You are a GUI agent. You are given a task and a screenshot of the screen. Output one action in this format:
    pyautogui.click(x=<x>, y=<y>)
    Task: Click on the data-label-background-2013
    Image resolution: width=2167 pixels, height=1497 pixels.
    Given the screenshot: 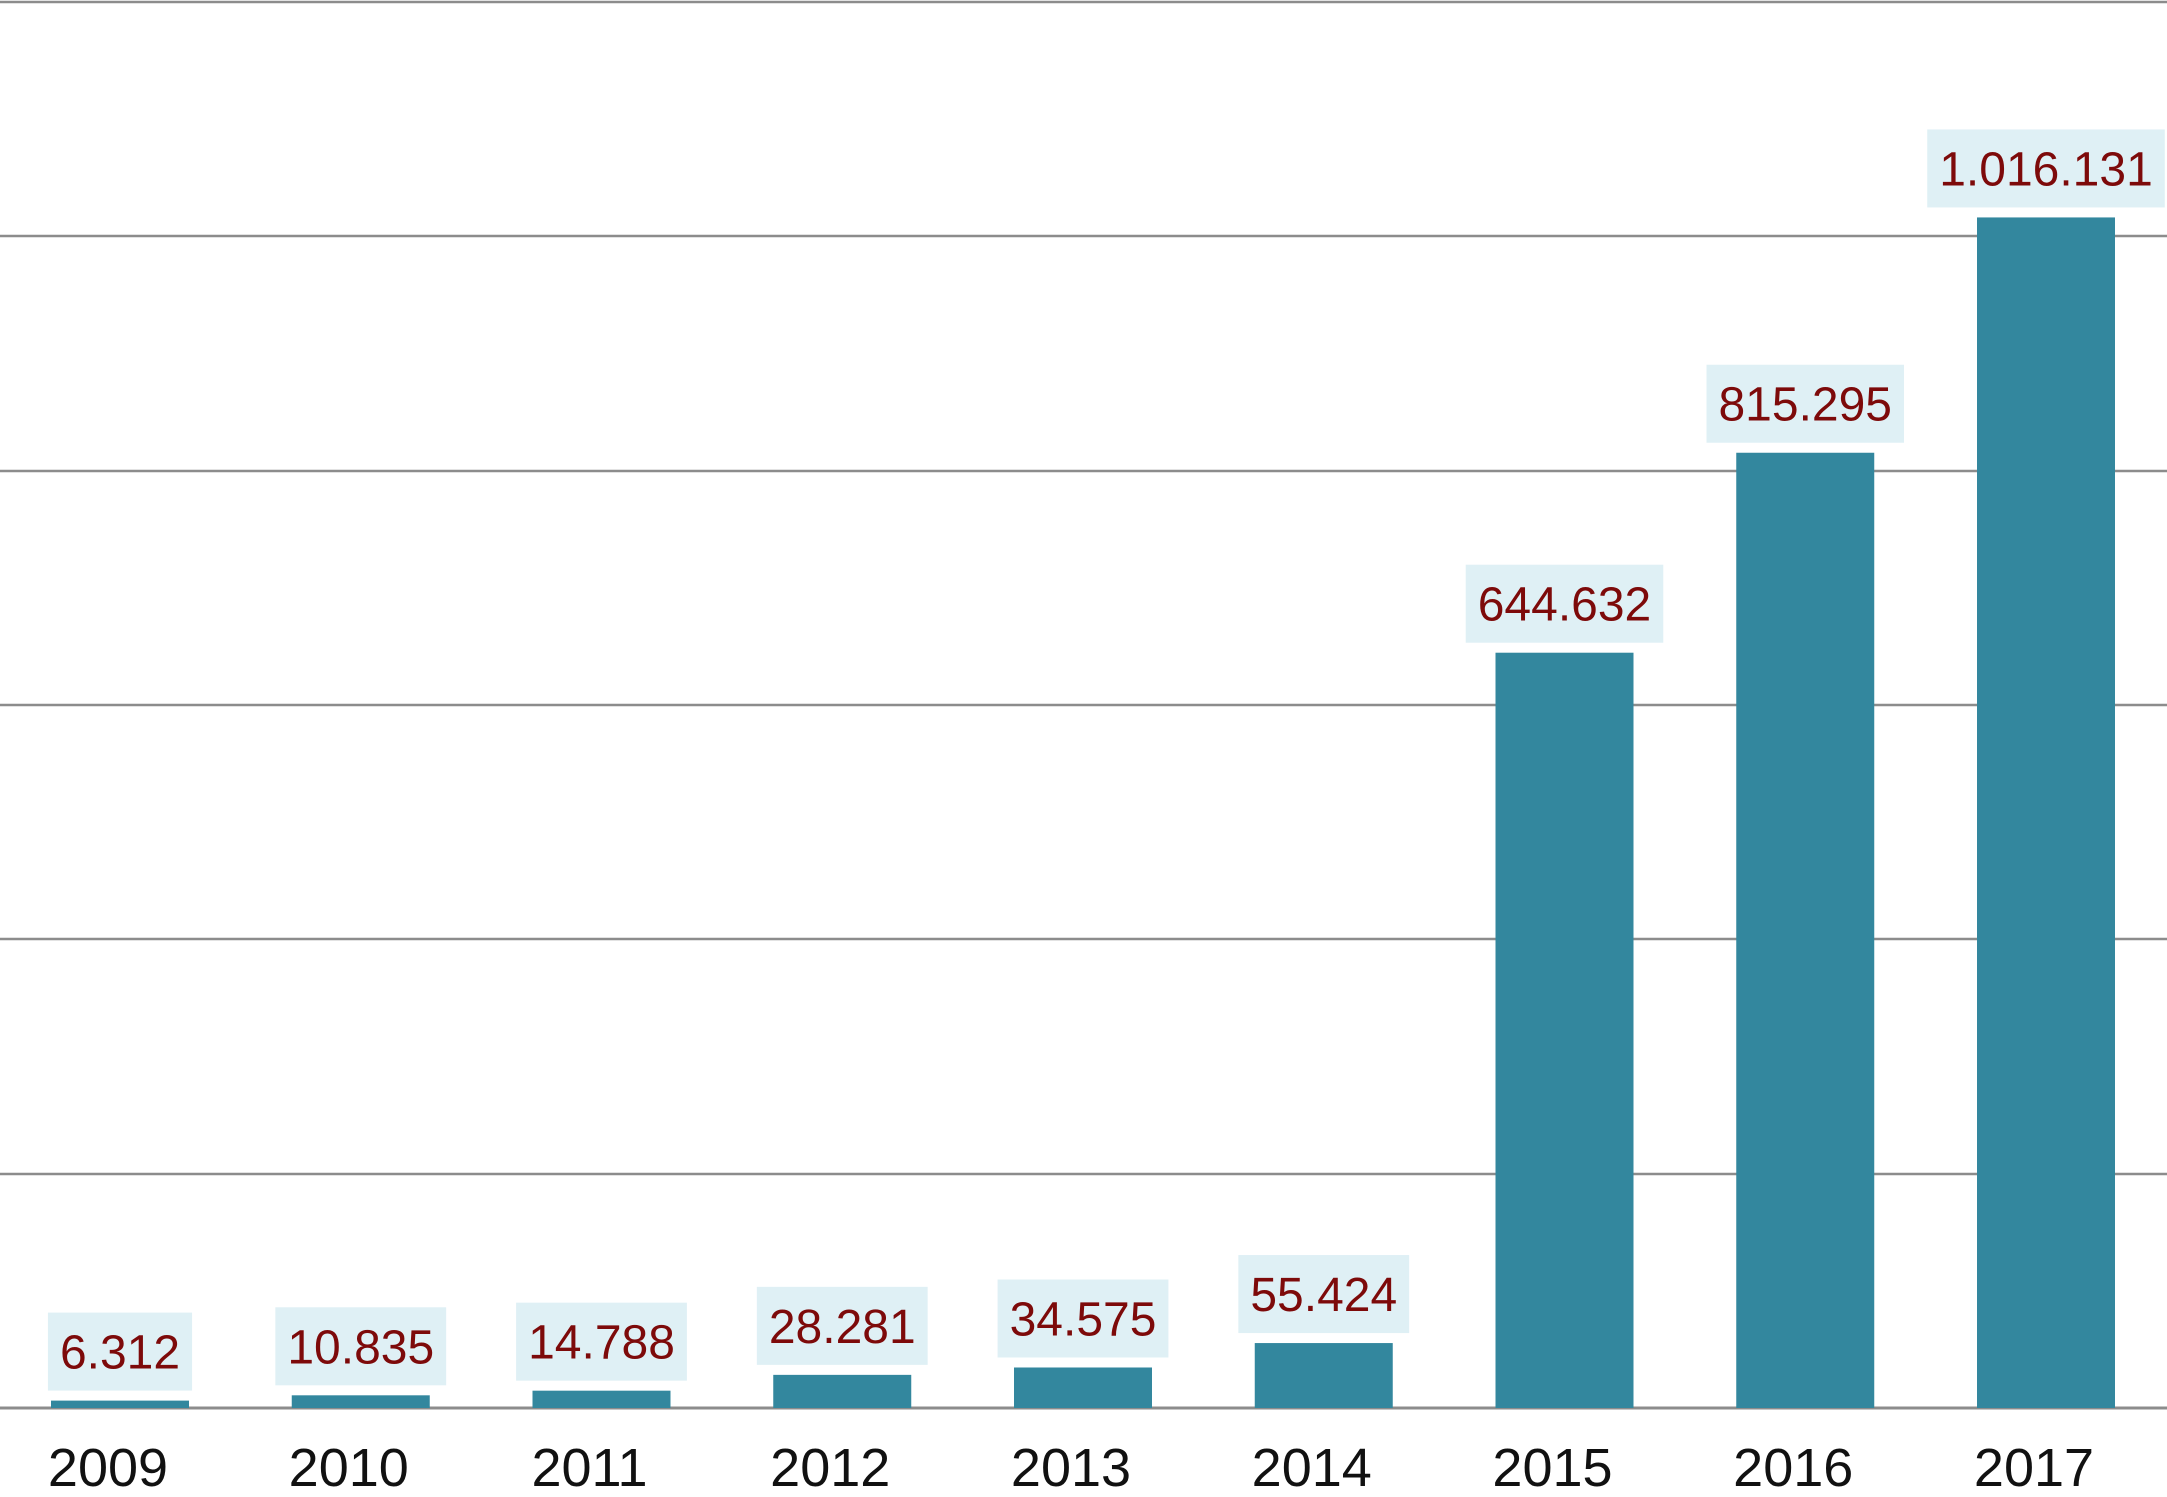 What is the action you would take?
    pyautogui.click(x=1083, y=1318)
    